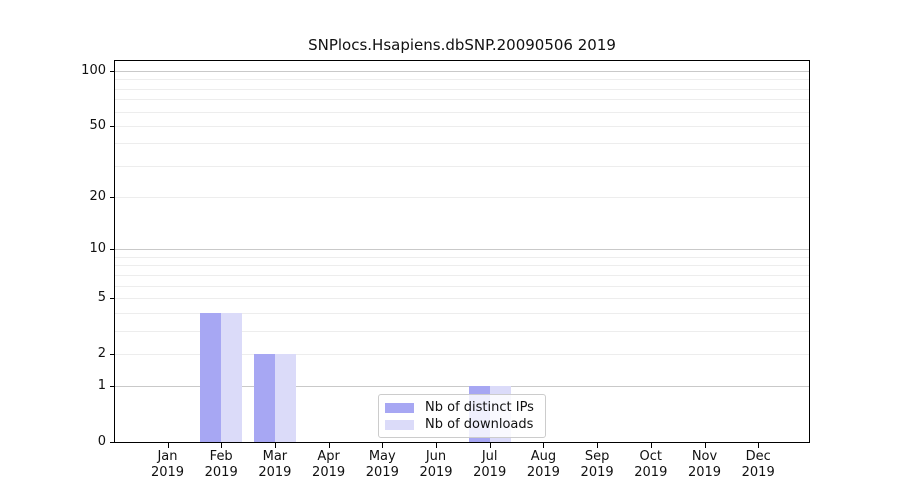  I want to click on legend-label: Nb of distinct IPs, so click(479, 407).